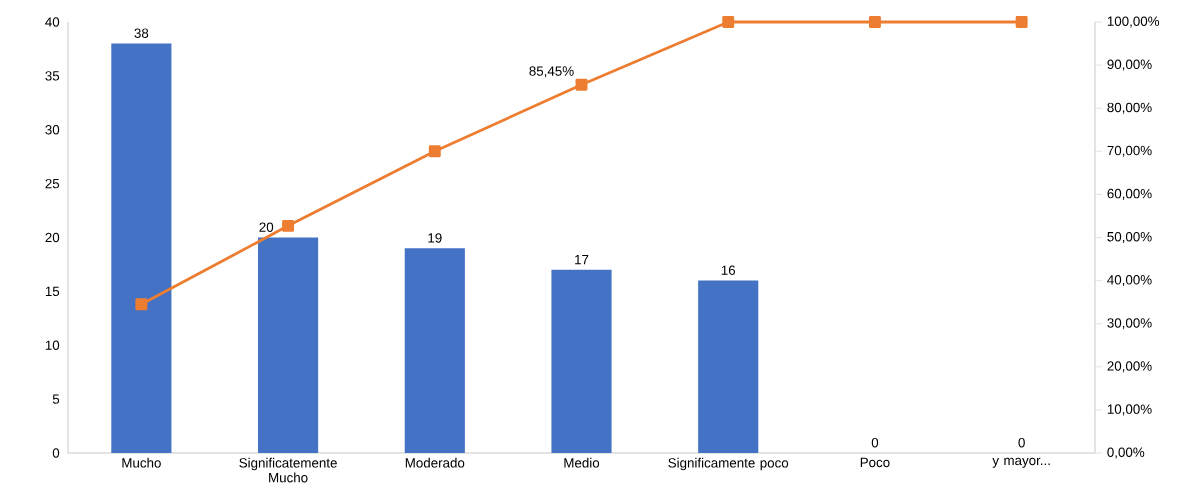  What do you see at coordinates (1129, 281) in the screenshot?
I see `y2-tick-label: 40,00%` at bounding box center [1129, 281].